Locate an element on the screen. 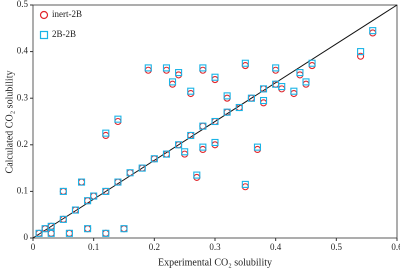 This screenshot has height=272, width=400. x-axis-label: Experimental CO₂ solubility is located at coordinates (215, 262).